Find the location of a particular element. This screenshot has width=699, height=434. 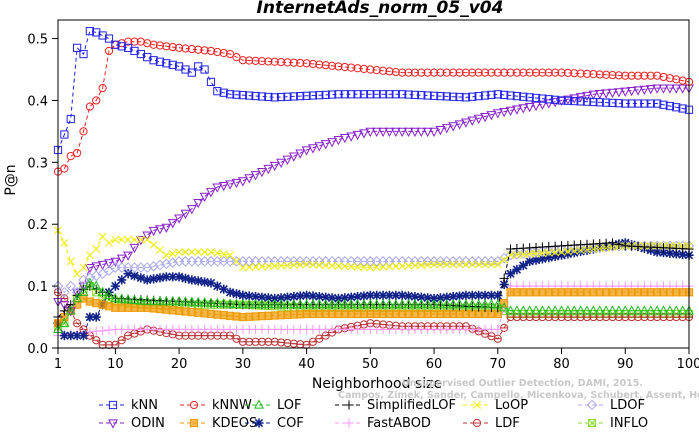

x-tick-label: 50 is located at coordinates (370, 364).